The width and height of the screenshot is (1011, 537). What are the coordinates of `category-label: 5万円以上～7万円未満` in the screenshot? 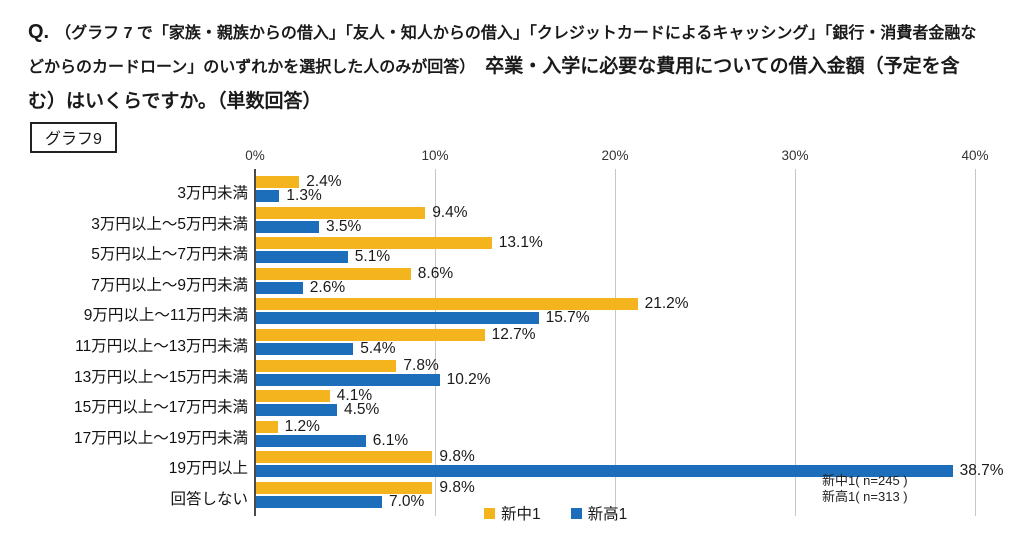 It's located at (169, 255).